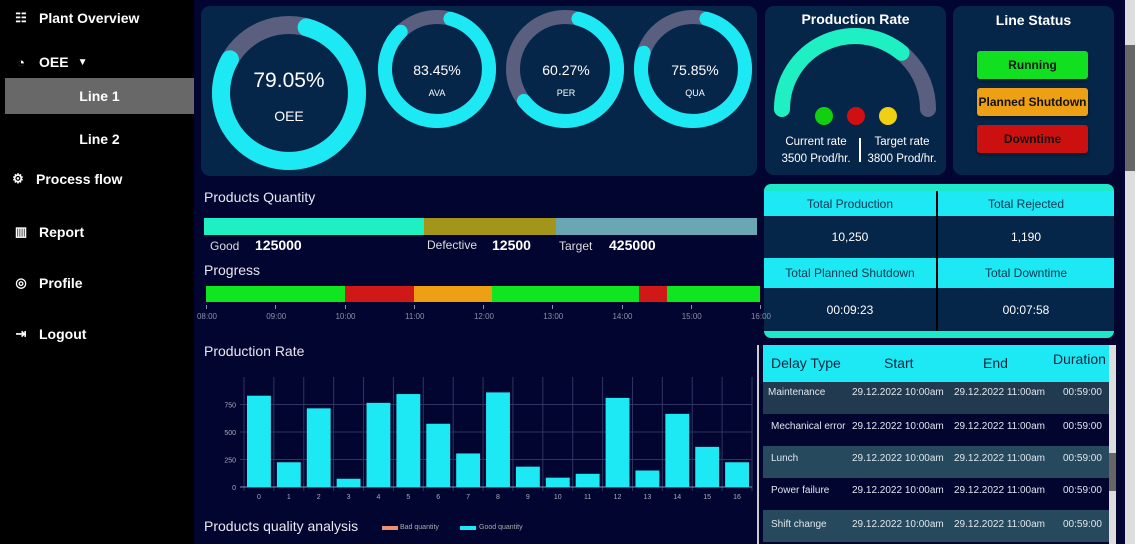 Image resolution: width=1135 pixels, height=544 pixels. What do you see at coordinates (1112, 444) in the screenshot?
I see `delay-table-scrollbar` at bounding box center [1112, 444].